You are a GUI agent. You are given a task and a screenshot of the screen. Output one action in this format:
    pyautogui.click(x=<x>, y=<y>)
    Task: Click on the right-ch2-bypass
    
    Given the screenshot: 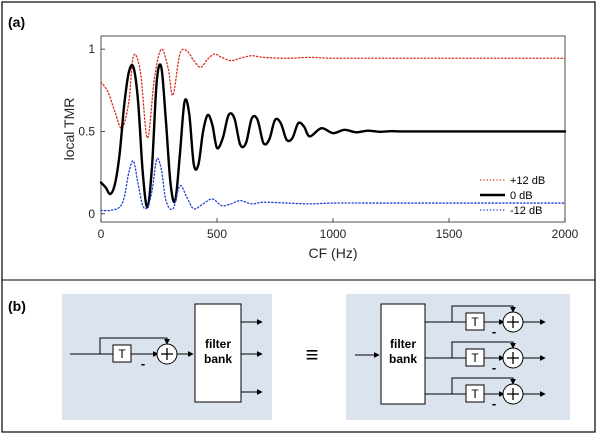 What is the action you would take?
    pyautogui.click(x=483, y=349)
    